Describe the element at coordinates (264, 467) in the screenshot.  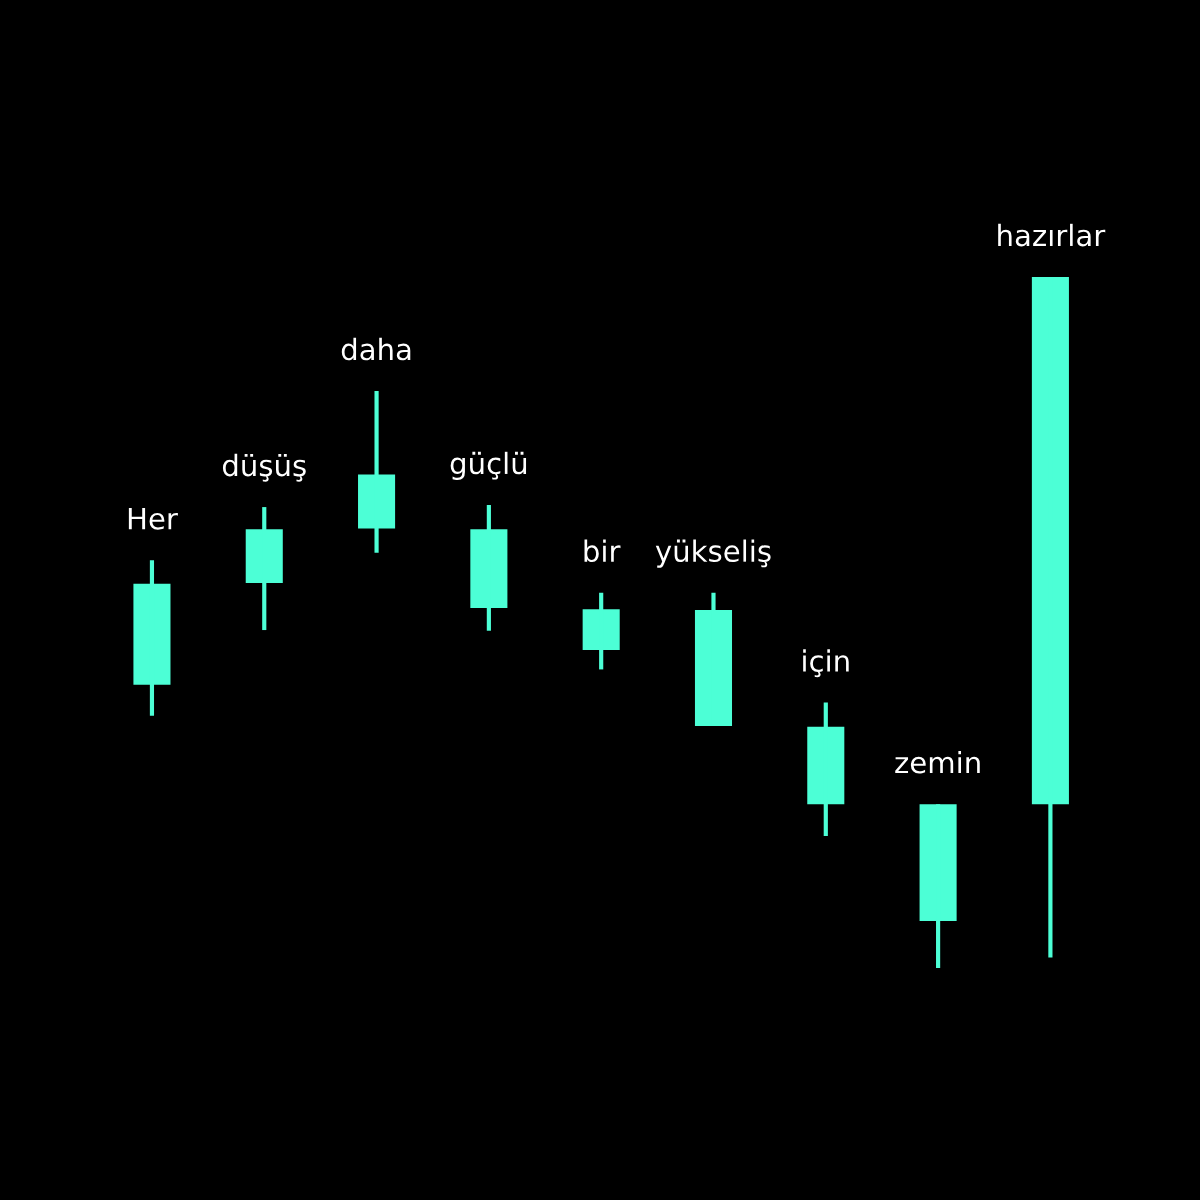
I see `x-tick-label: düşüş` at that location.